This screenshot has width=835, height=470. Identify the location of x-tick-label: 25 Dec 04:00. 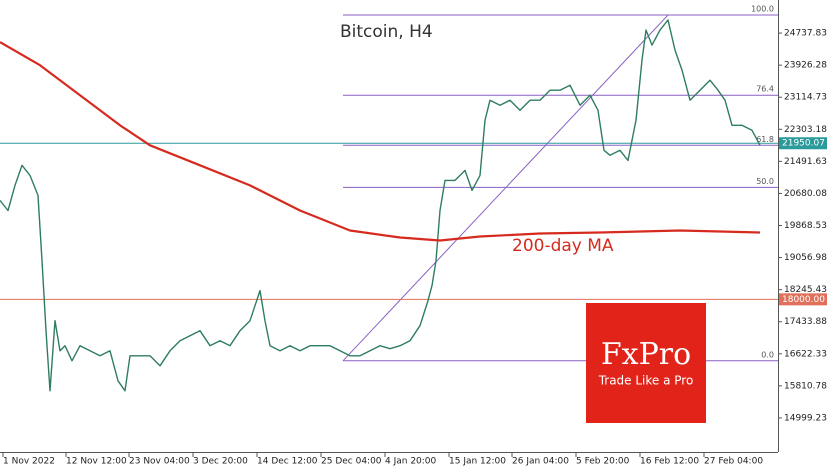
(351, 462).